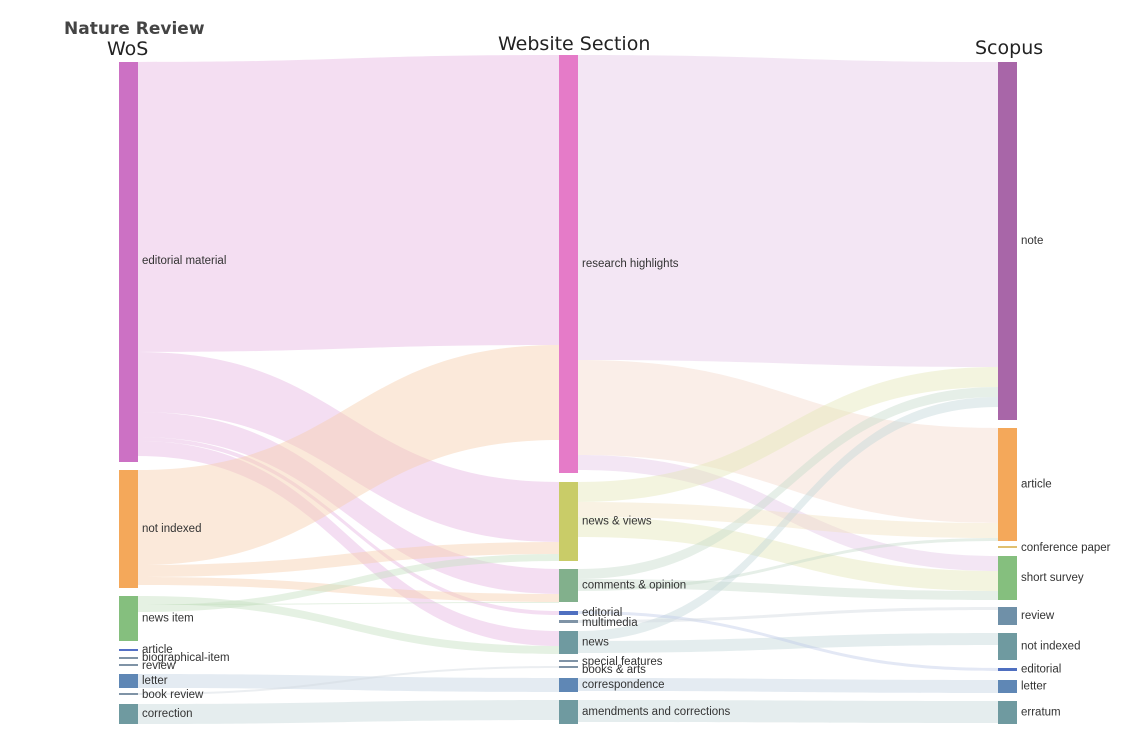  Describe the element at coordinates (128, 49) in the screenshot. I see `header-wos: WoS` at that location.